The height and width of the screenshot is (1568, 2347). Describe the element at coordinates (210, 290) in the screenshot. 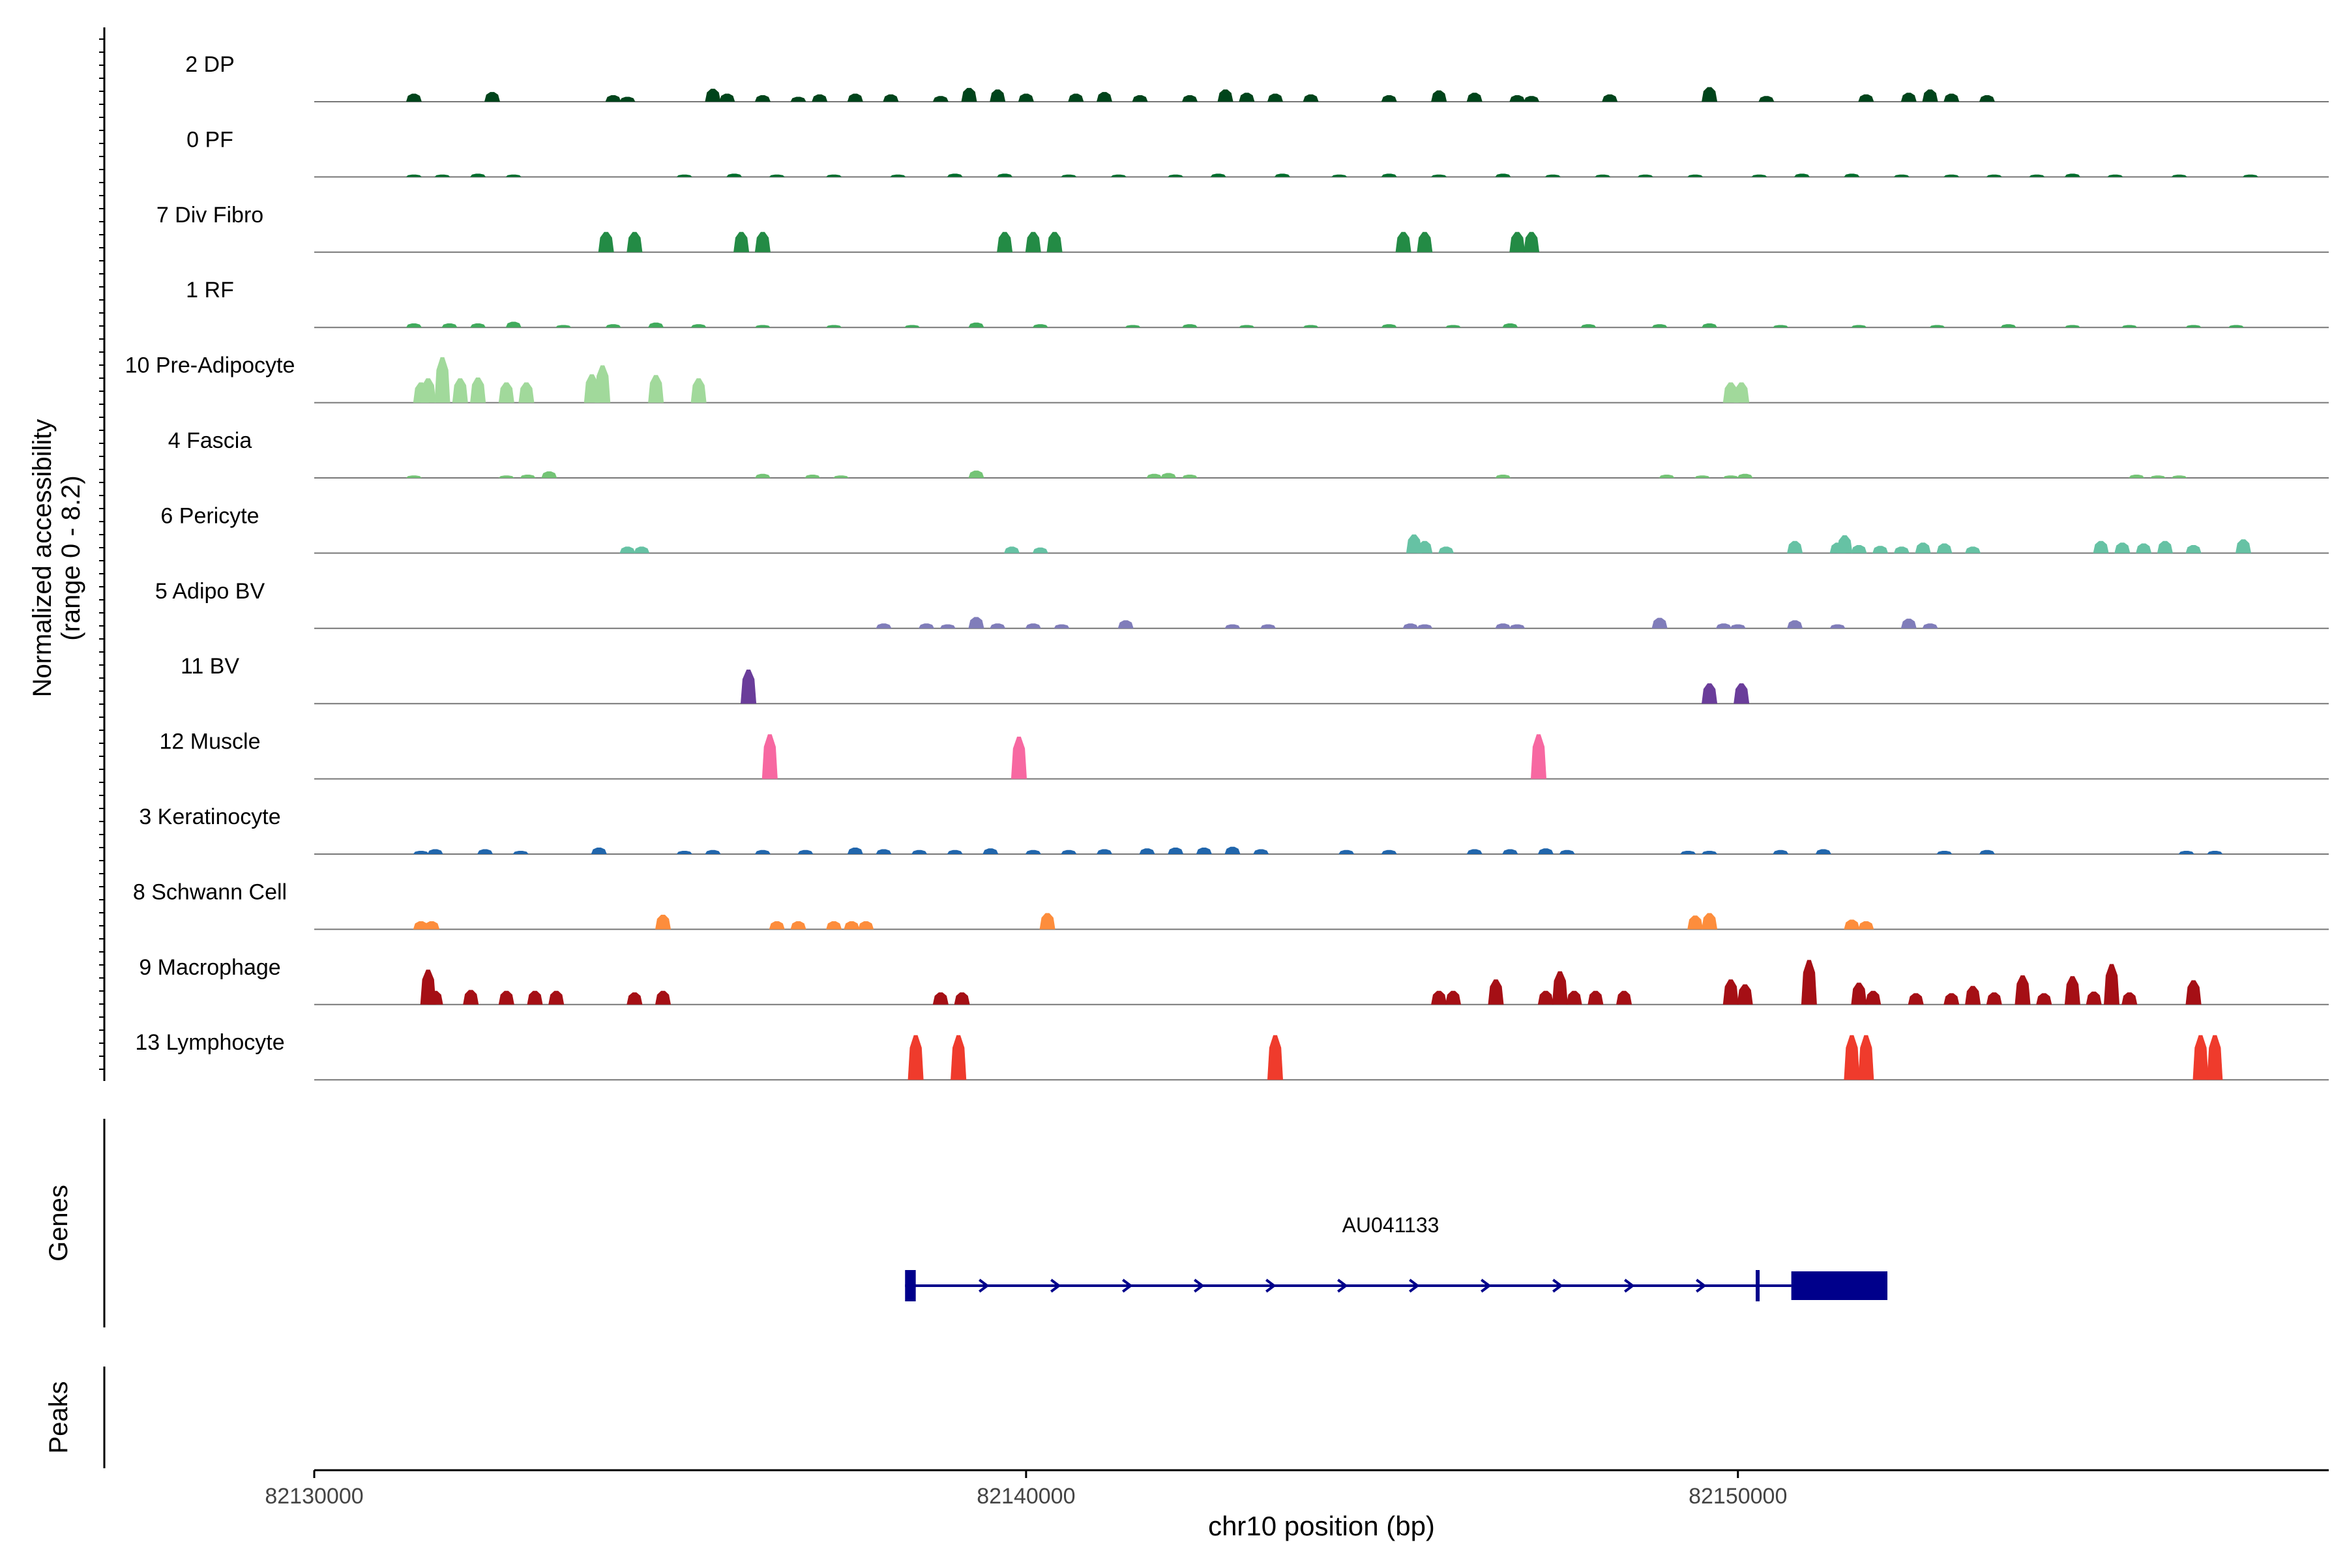

I see `track-label-3: 1 RF` at that location.